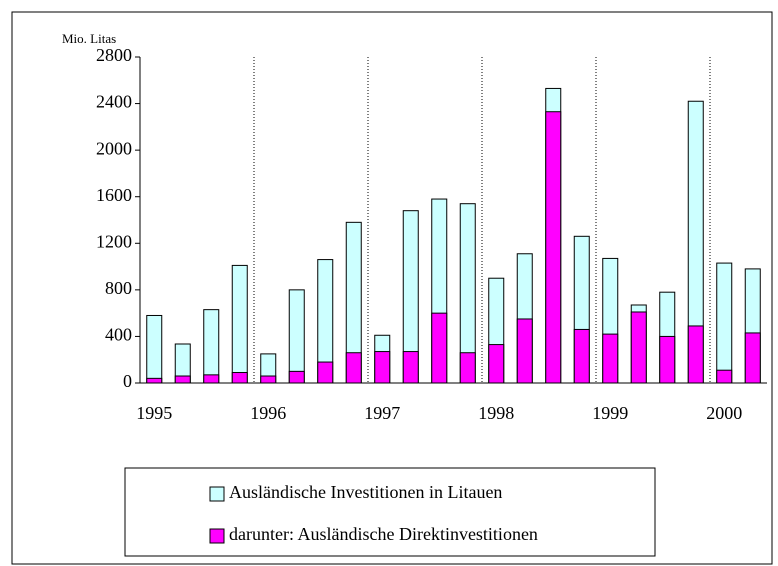 The width and height of the screenshot is (778, 566). What do you see at coordinates (89, 38) in the screenshot?
I see `y-unit-label: Mio. Litas` at bounding box center [89, 38].